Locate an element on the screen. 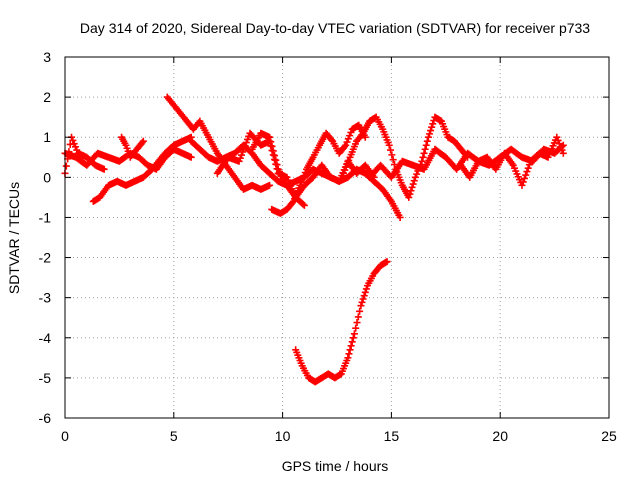 The image size is (640, 480). x-axis-label: GPS time / hours is located at coordinates (335, 466).